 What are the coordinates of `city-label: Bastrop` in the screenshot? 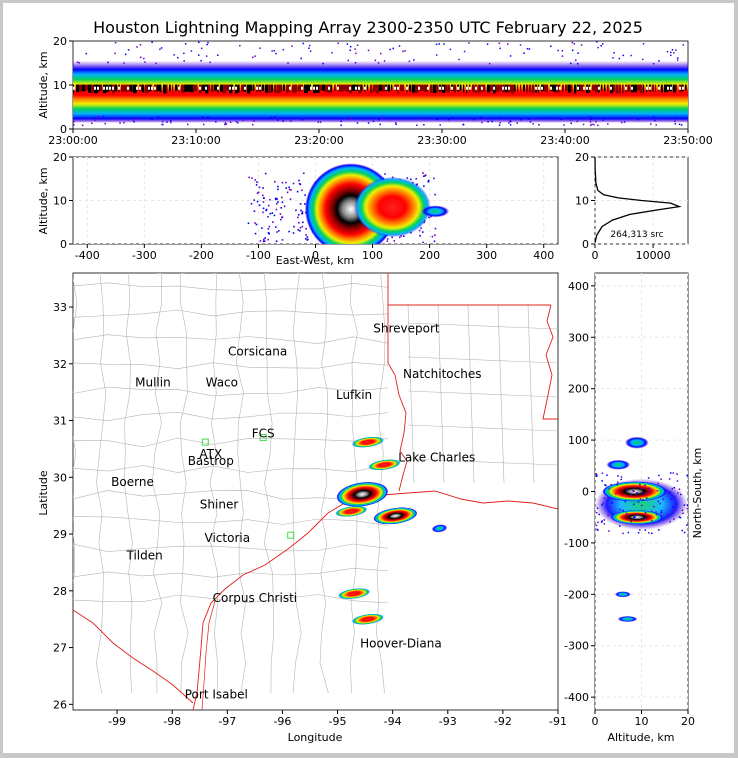 It's located at (211, 461).